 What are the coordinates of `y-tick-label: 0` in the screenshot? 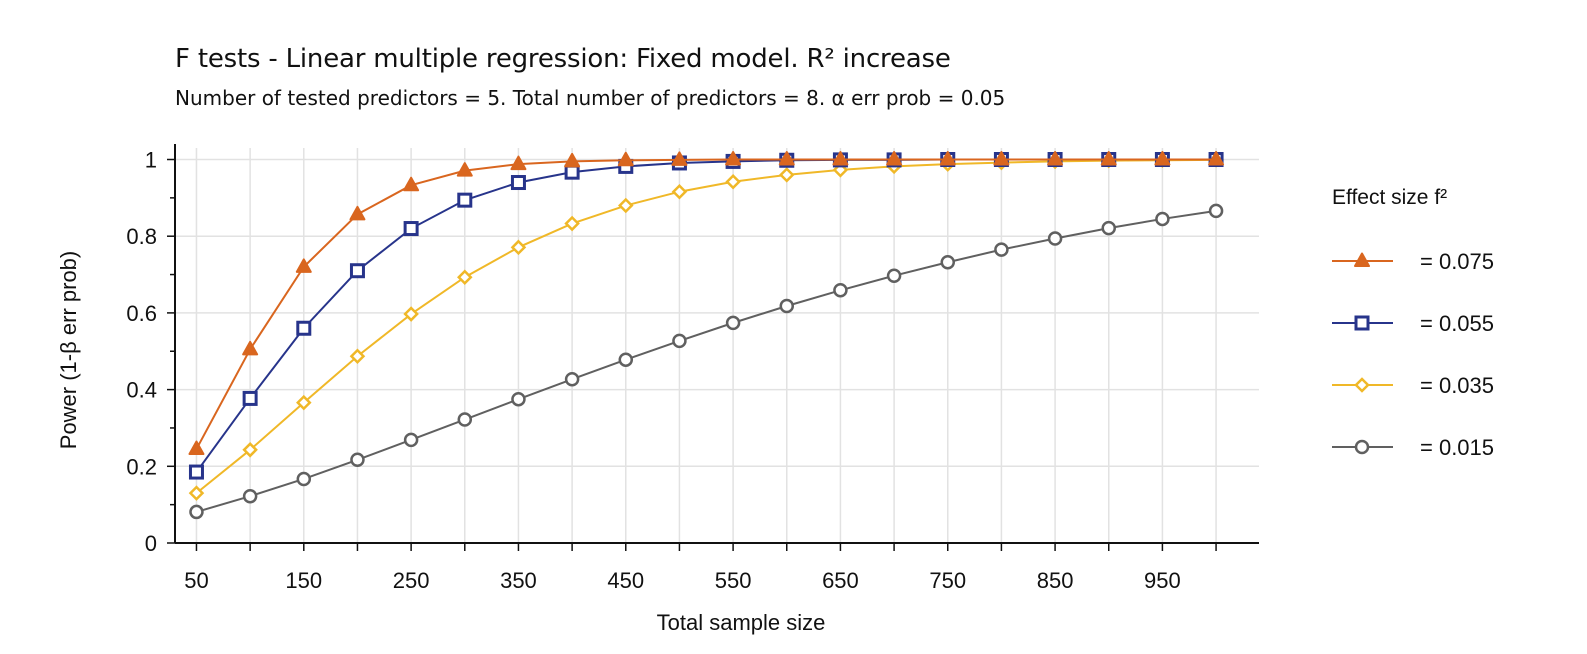 It's located at (151, 543).